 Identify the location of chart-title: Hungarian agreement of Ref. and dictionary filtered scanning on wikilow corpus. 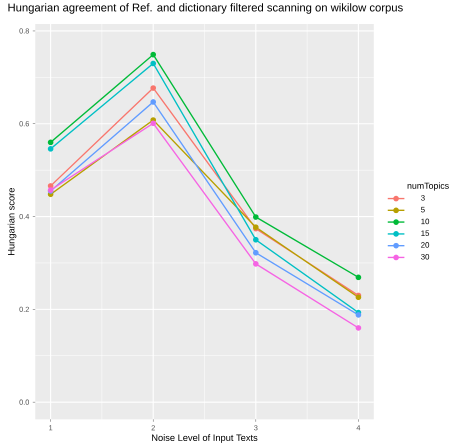
(205, 8).